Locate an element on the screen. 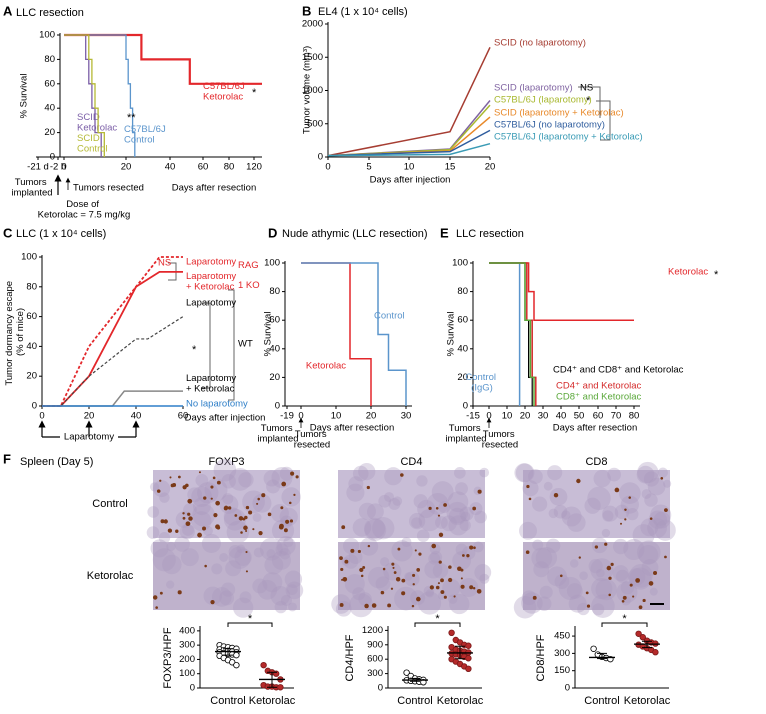  x-tick-label: Control is located at coordinates (227, 701).